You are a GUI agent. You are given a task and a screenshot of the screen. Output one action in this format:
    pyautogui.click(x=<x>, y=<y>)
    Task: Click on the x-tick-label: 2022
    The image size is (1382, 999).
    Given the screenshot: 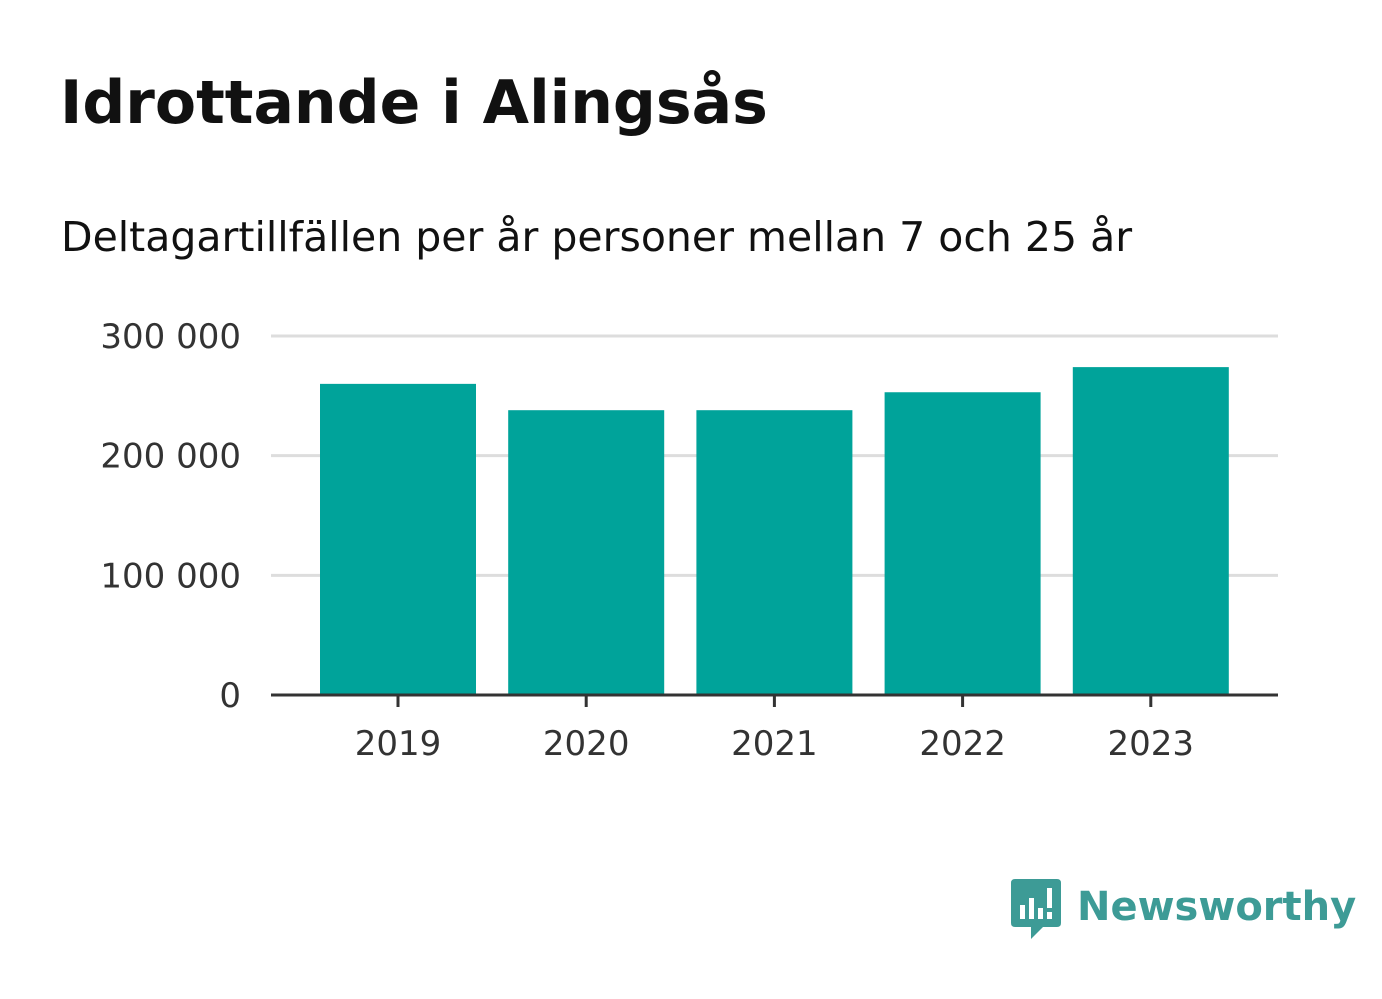 What is the action you would take?
    pyautogui.click(x=962, y=744)
    